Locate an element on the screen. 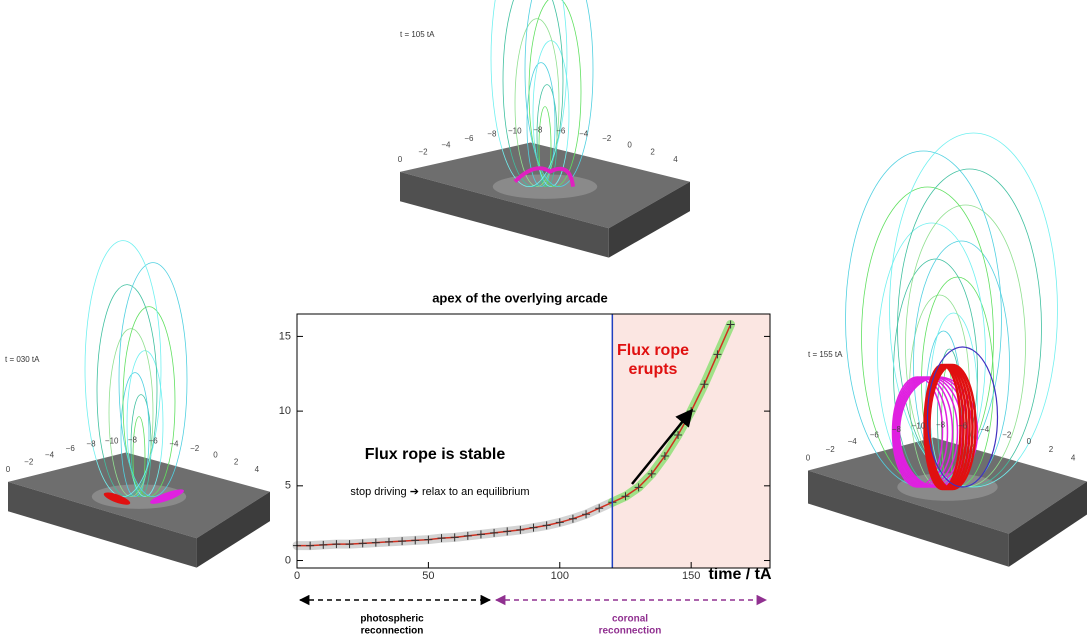 The height and width of the screenshot is (643, 1087). chart-title: apex of the overlying arcade is located at coordinates (520, 297).